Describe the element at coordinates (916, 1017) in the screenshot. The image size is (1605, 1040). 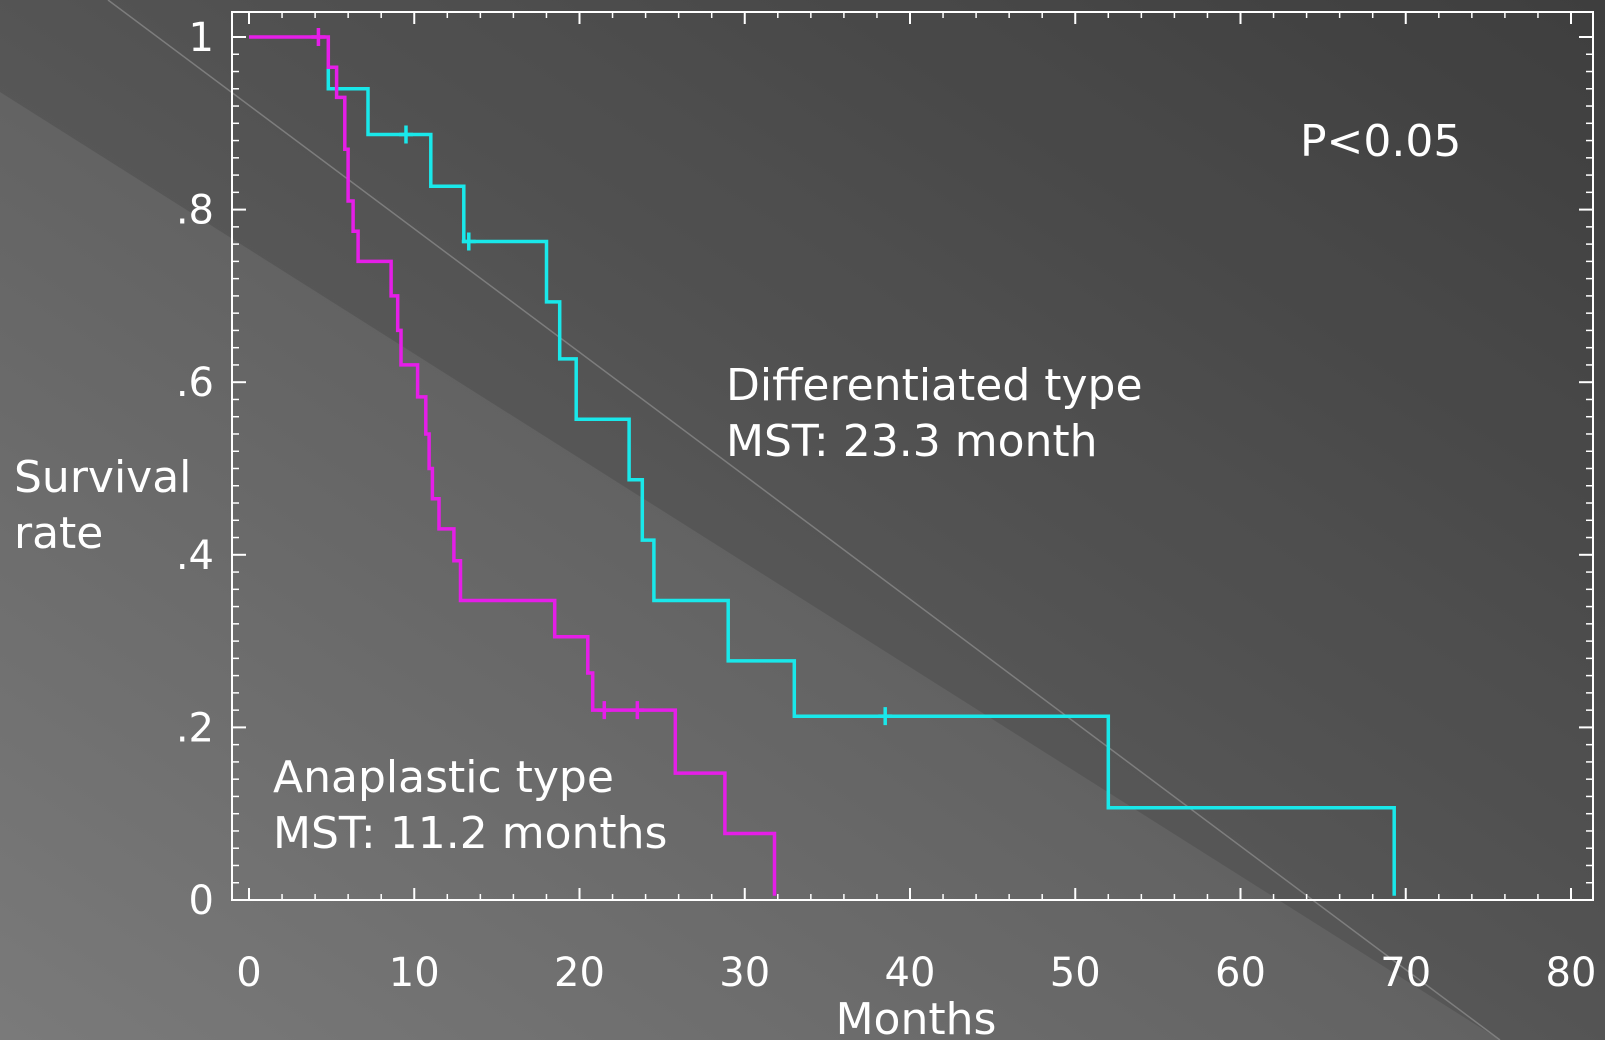
I see `x-axis-title: Months` at that location.